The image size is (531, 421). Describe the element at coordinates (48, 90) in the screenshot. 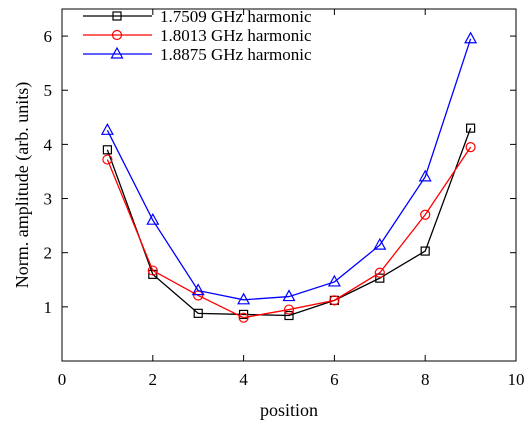

I see `y-tick-label: 5` at that location.